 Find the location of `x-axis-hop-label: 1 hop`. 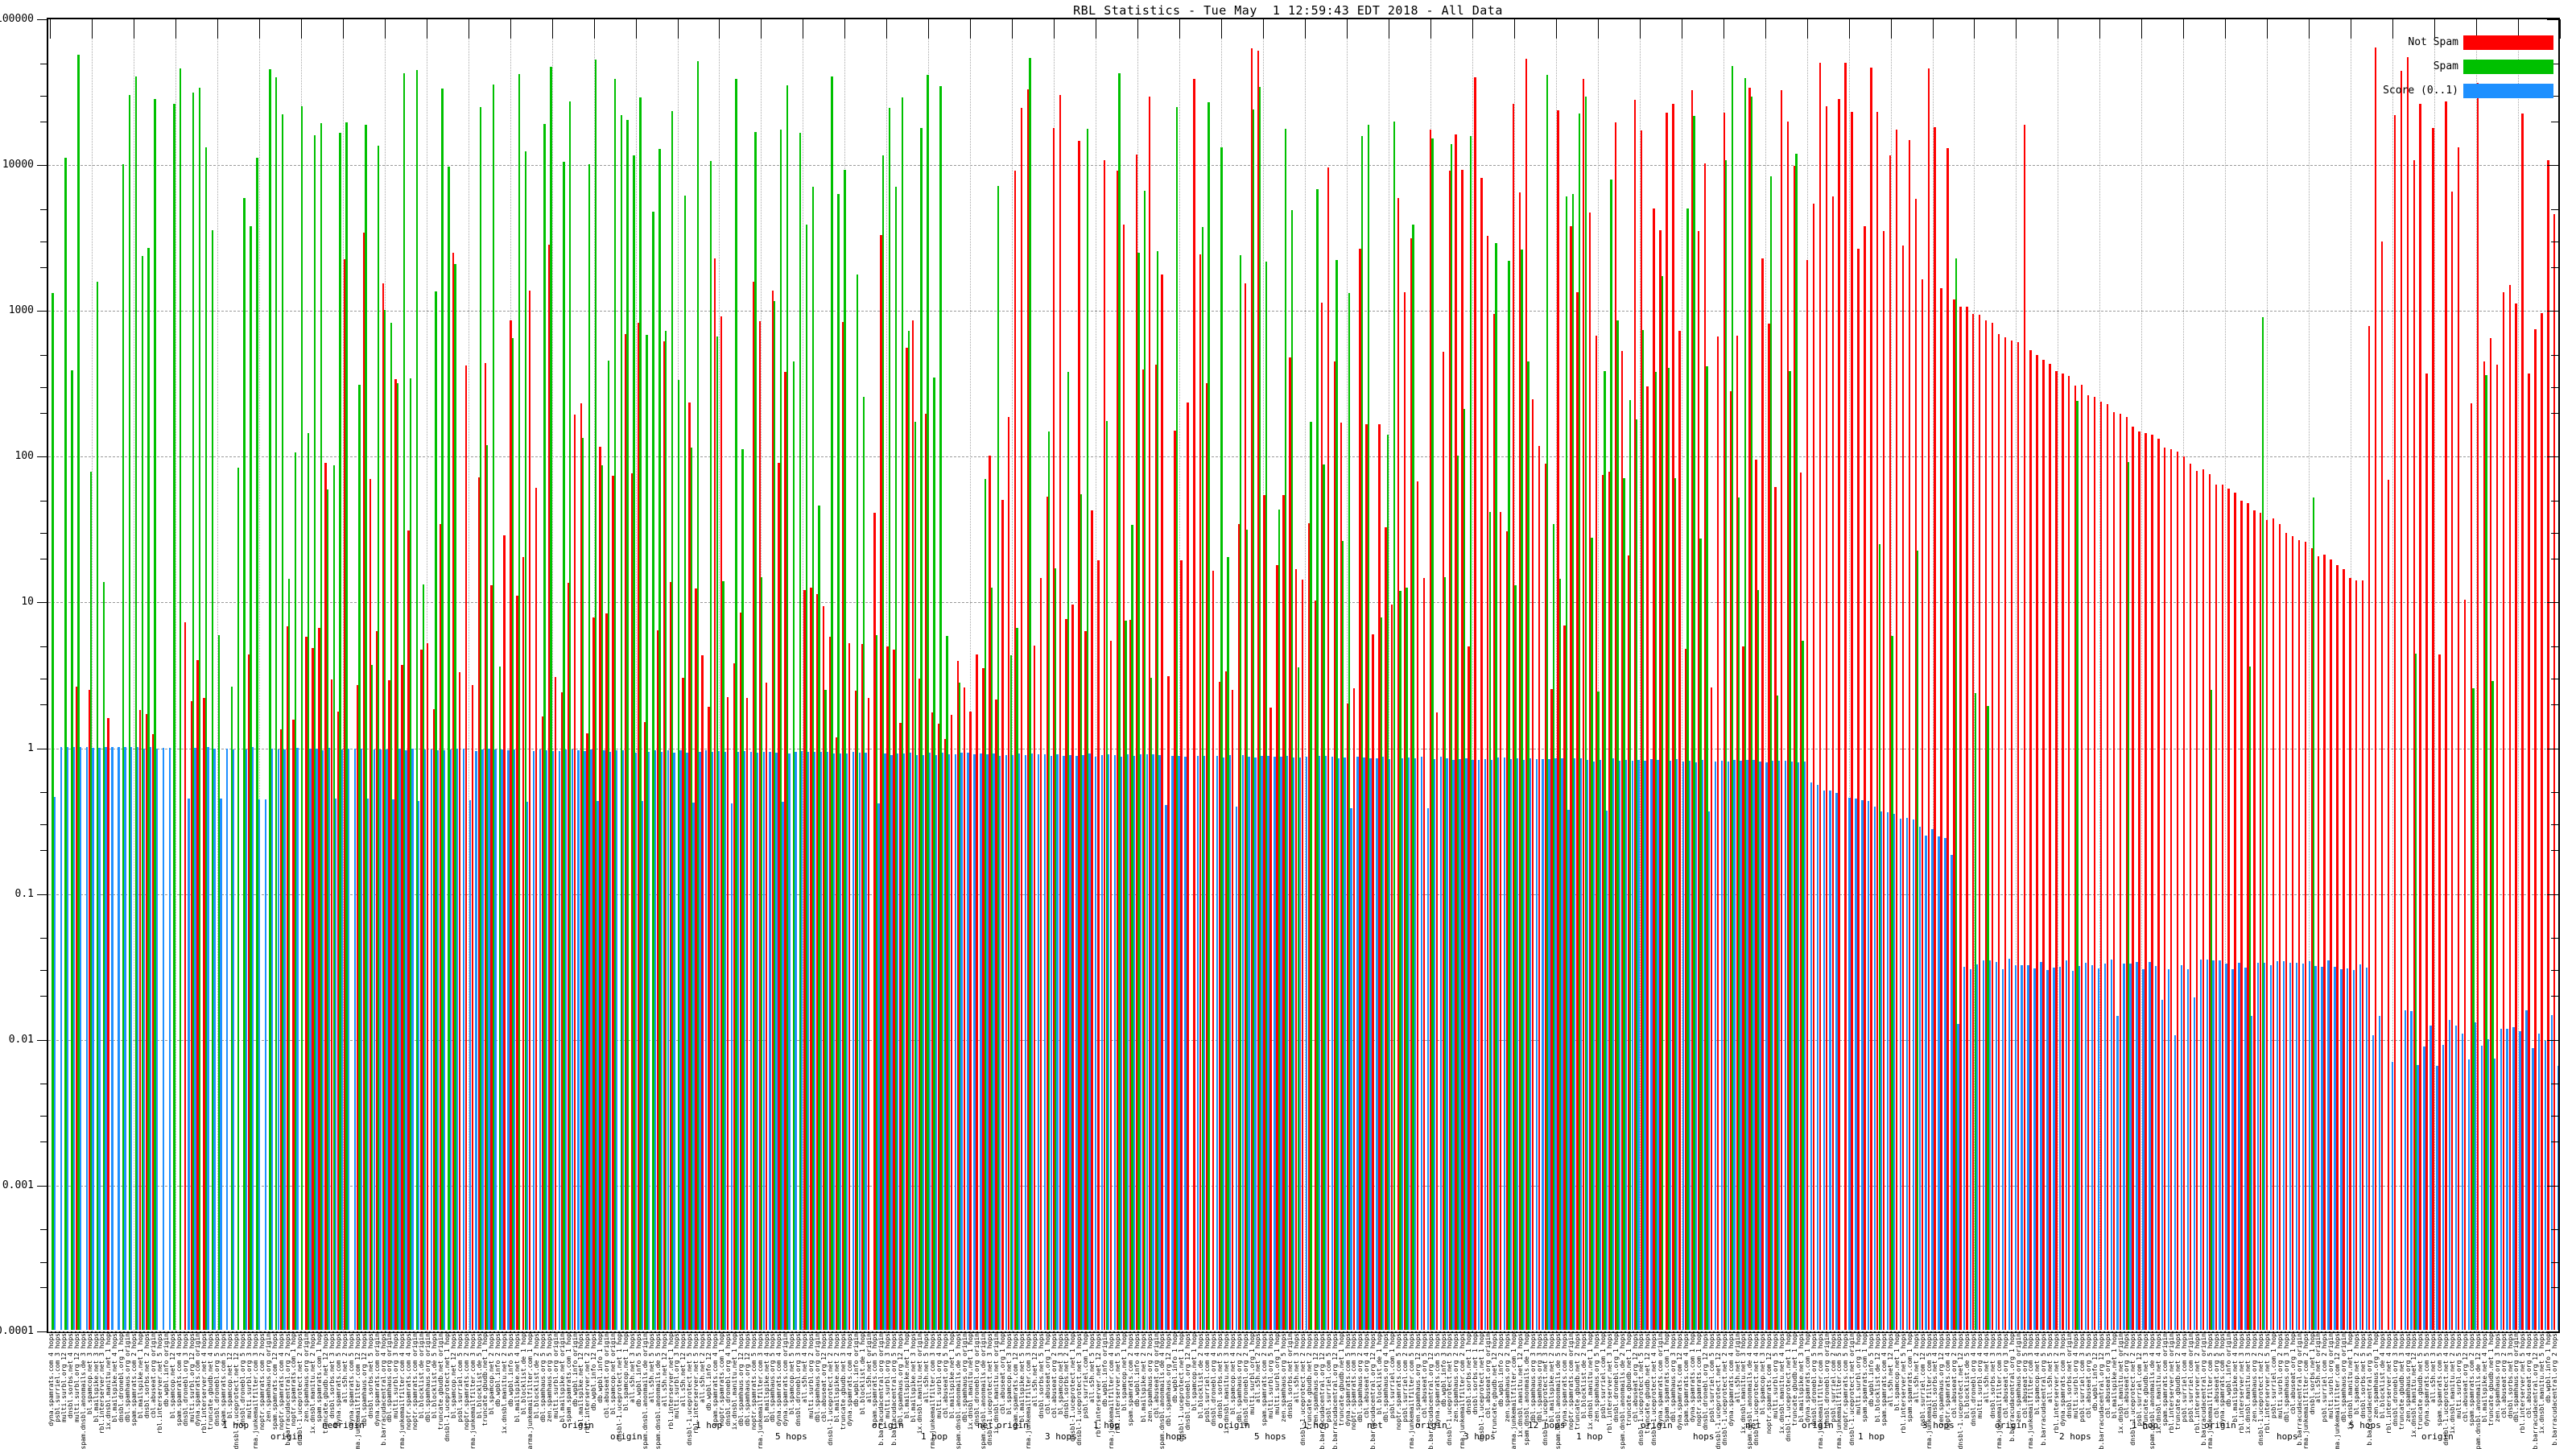

x-axis-hop-label: 1 hop is located at coordinates (236, 1425).